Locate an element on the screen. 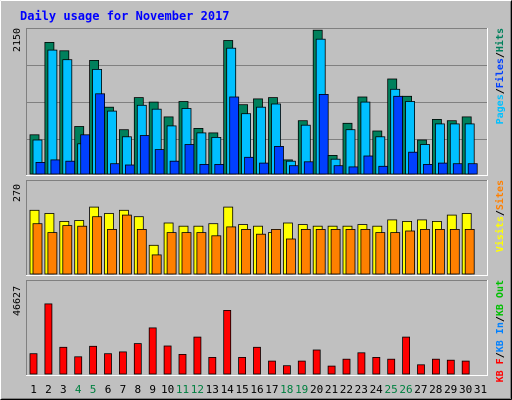 The width and height of the screenshot is (512, 400). x-tick-label-4: 4 is located at coordinates (78, 389).